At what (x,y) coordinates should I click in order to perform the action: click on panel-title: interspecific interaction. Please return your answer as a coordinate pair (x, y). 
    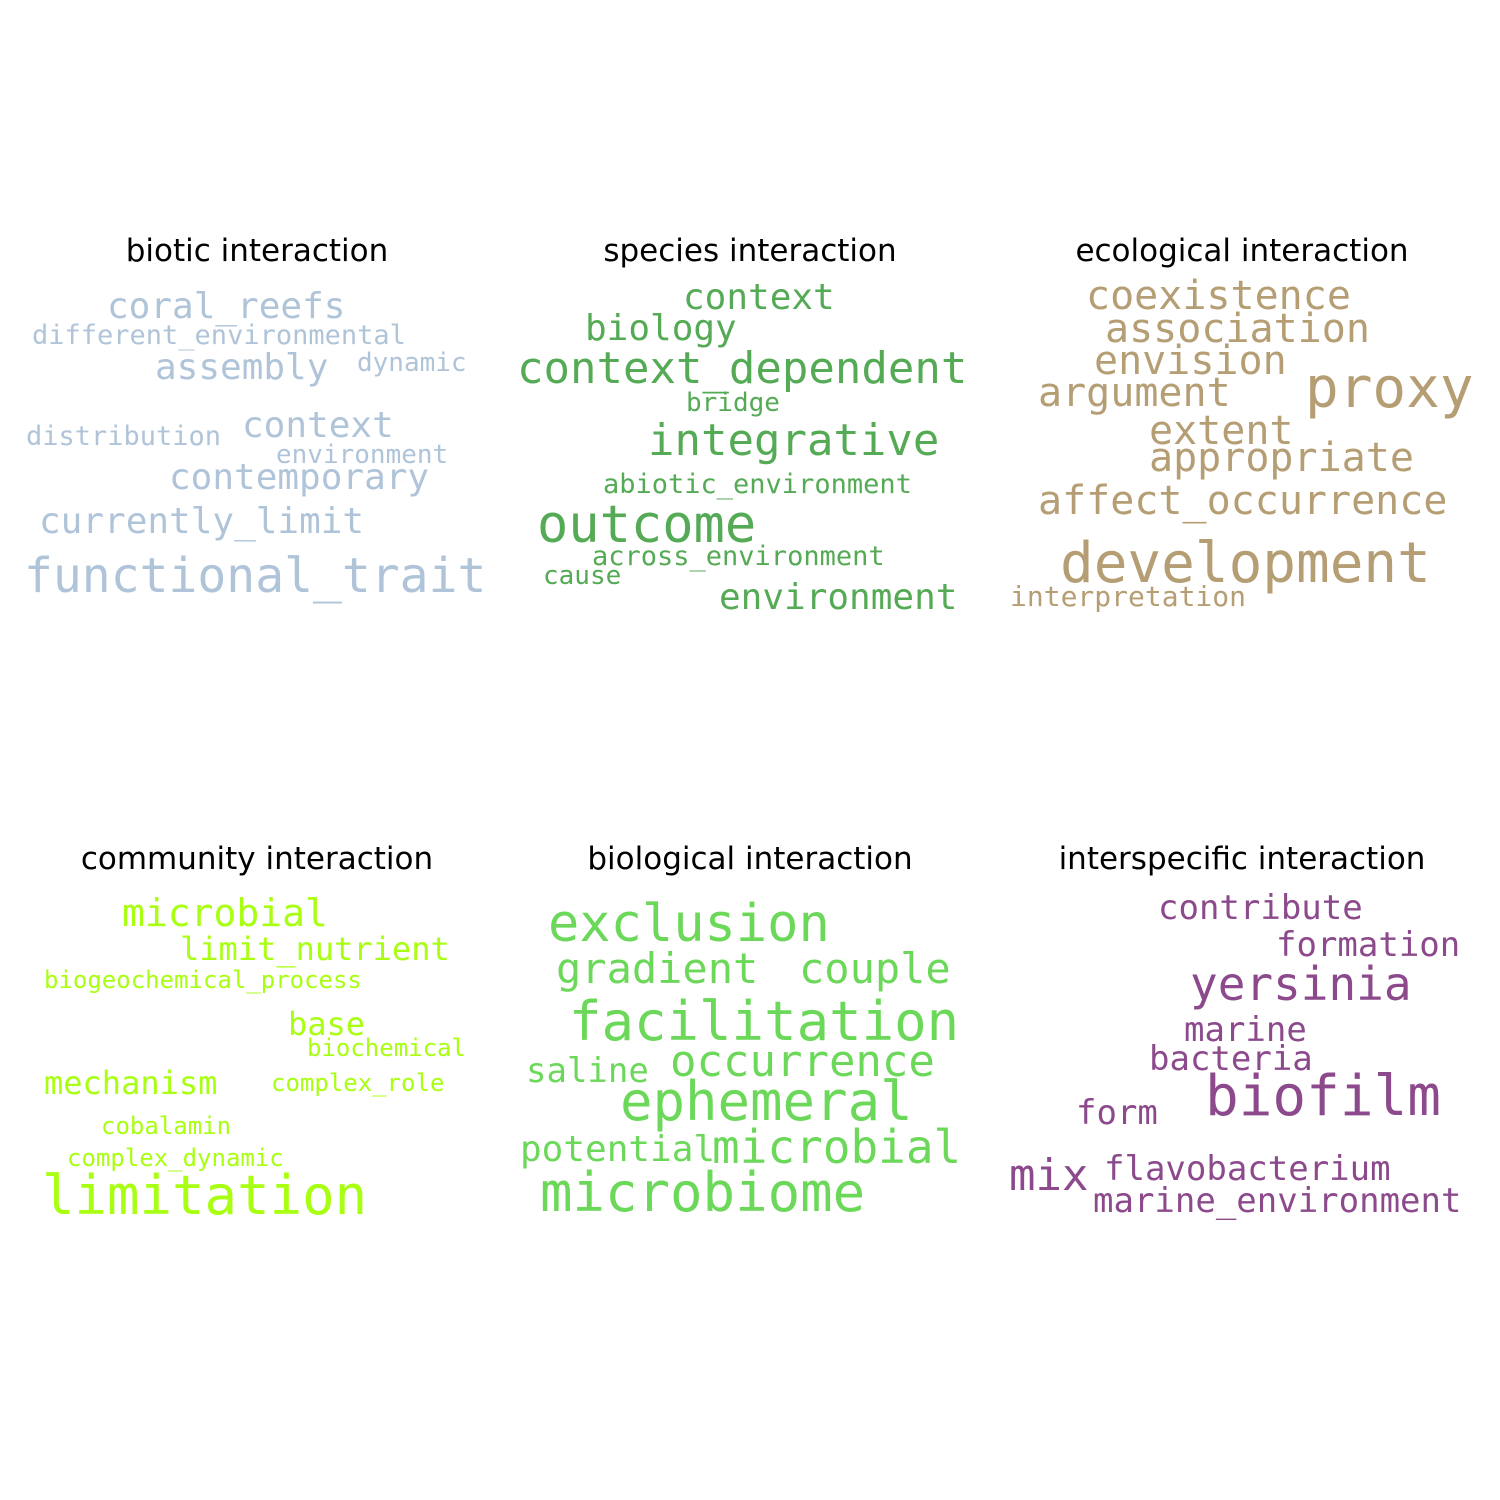
    Looking at the image, I should click on (1242, 859).